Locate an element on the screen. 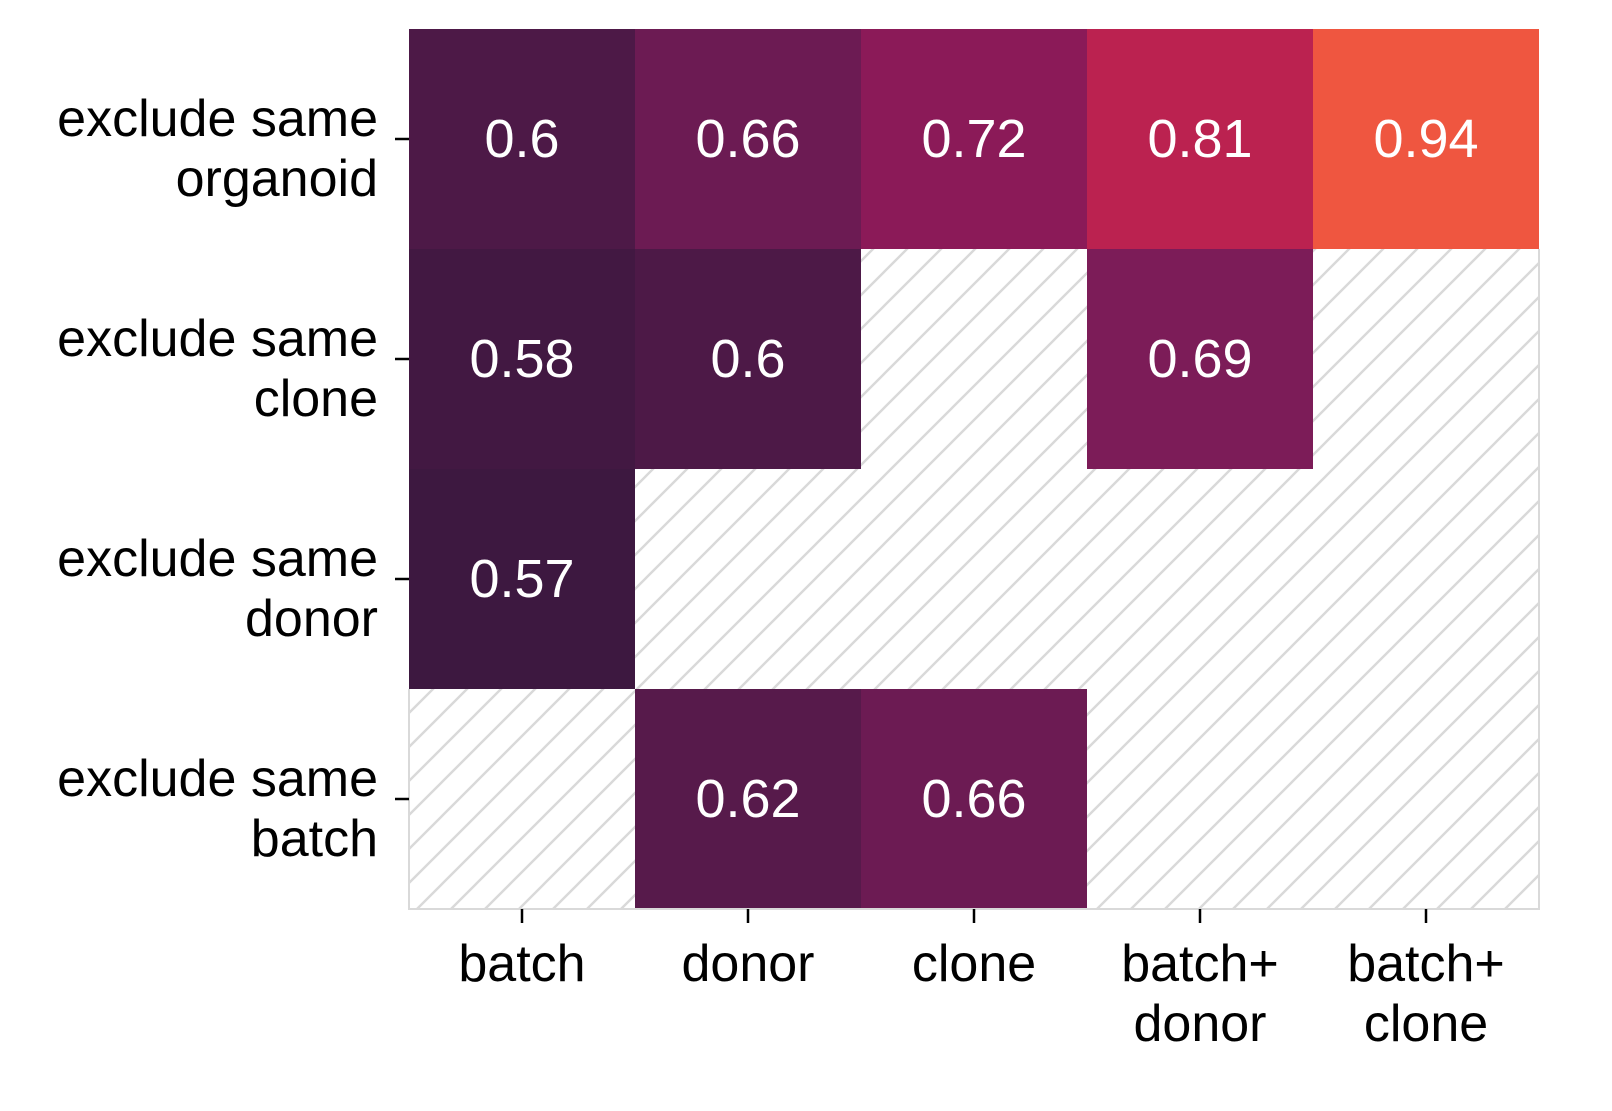 The width and height of the screenshot is (1612, 1111). y-tick-label: exclude same organoid is located at coordinates (217, 149).